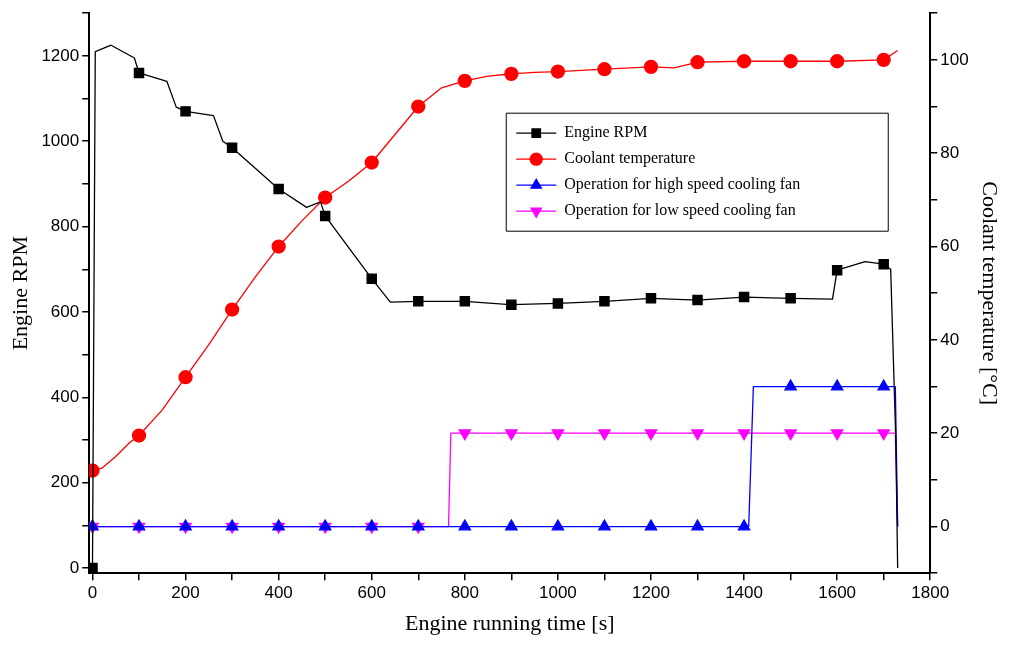 This screenshot has height=645, width=1014. What do you see at coordinates (92, 593) in the screenshot?
I see `x-tick-label: 0` at bounding box center [92, 593].